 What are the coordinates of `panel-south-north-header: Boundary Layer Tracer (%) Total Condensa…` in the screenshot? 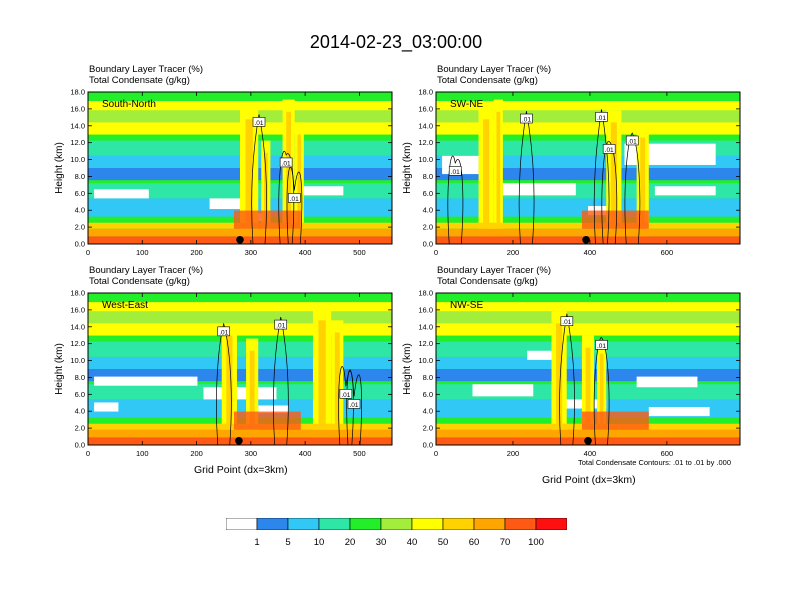 It's located at (146, 75).